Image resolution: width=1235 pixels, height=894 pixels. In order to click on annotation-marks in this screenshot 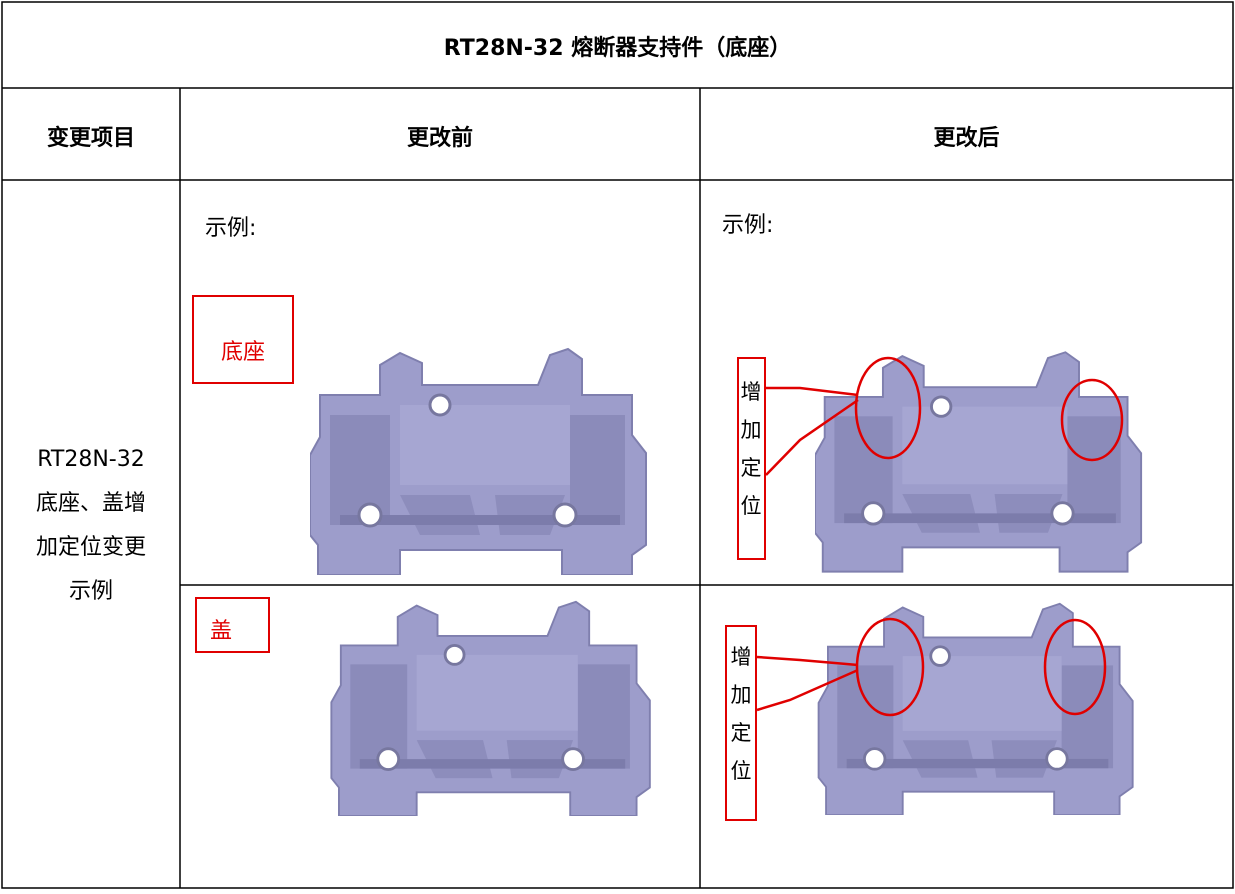, I will do `click(940, 536)`.